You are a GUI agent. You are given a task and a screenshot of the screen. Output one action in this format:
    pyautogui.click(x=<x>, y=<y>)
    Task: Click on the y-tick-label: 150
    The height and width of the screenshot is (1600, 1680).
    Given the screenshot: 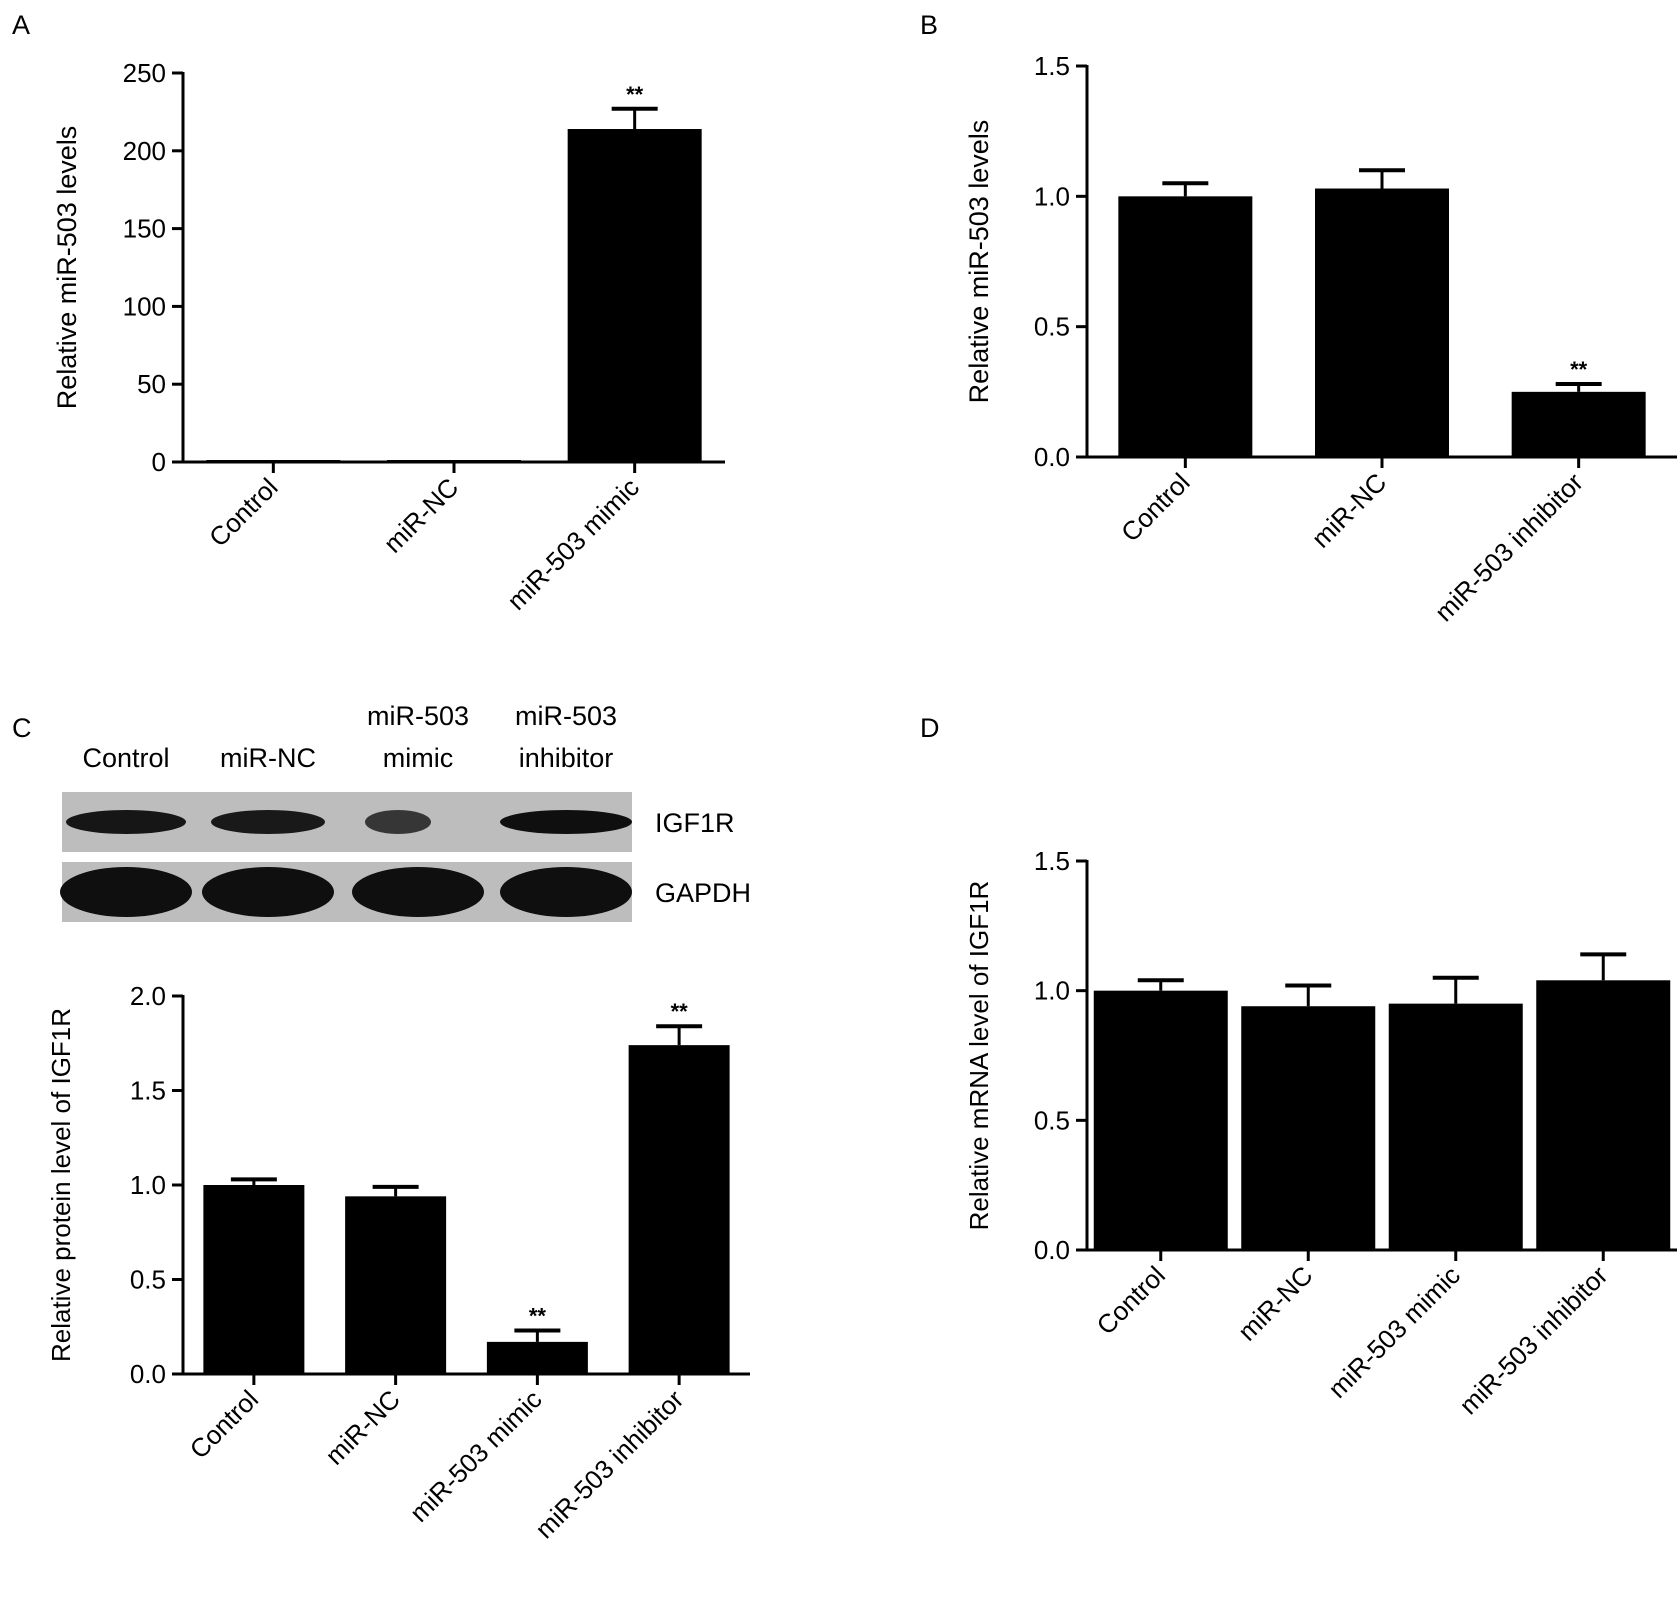 What is the action you would take?
    pyautogui.click(x=144, y=229)
    